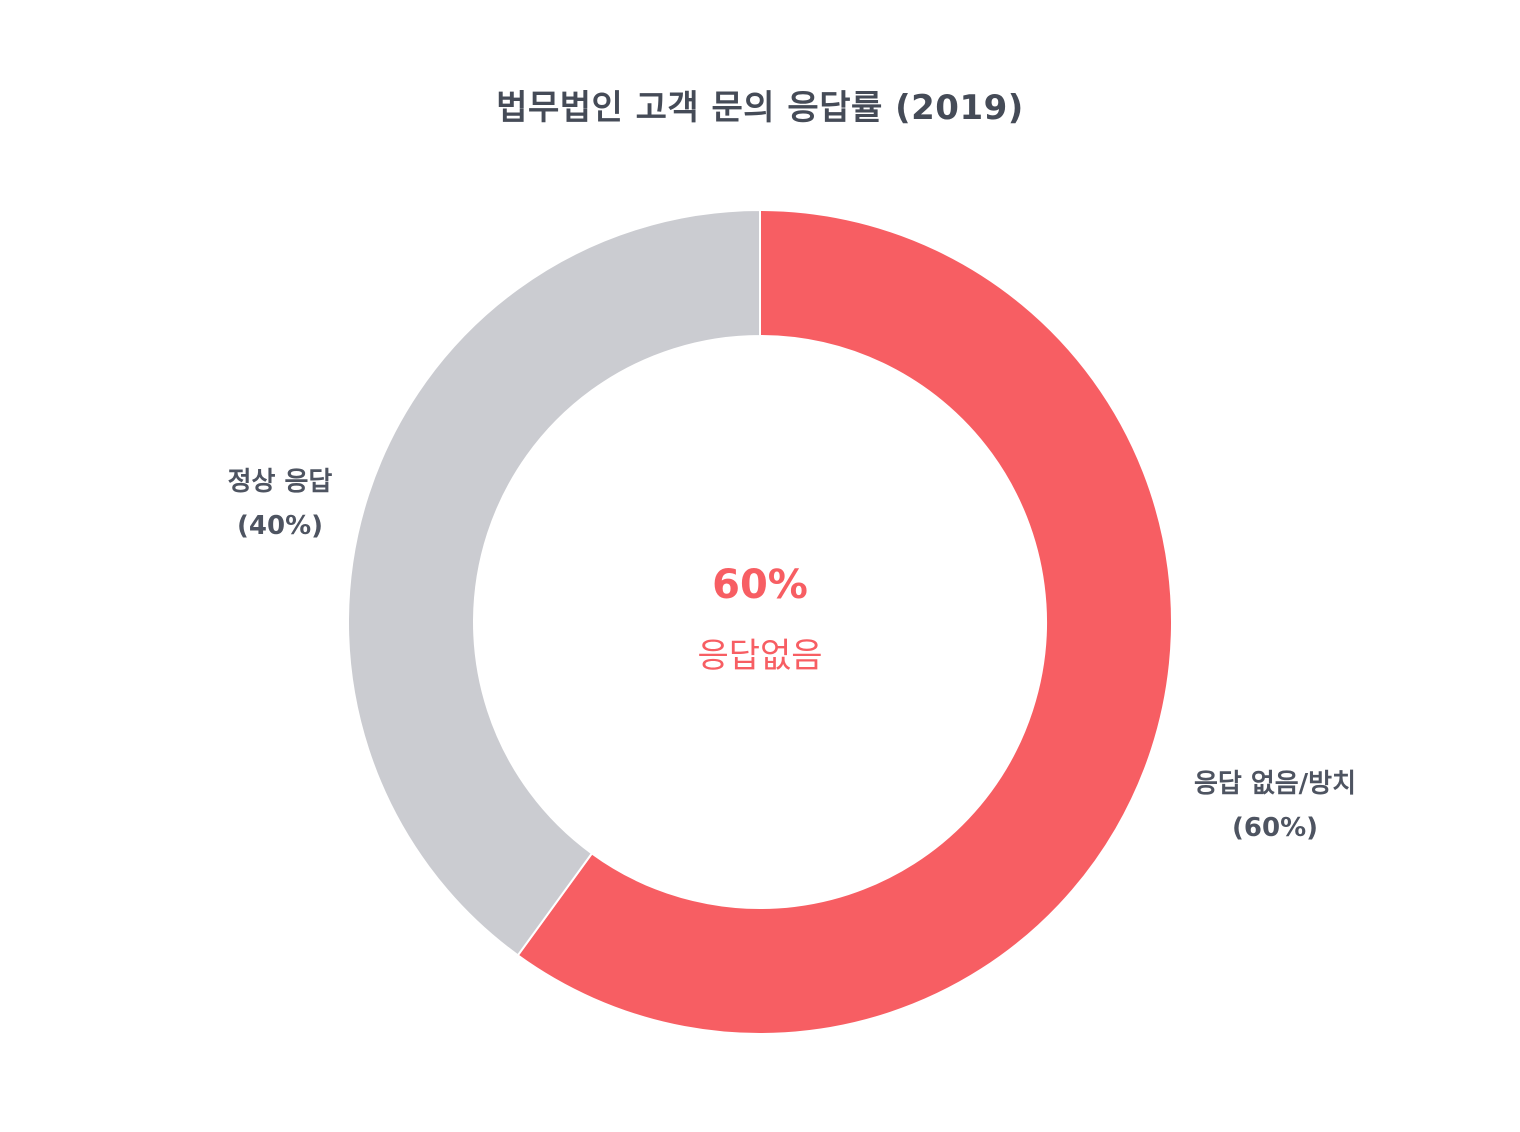  Describe the element at coordinates (1275, 784) in the screenshot. I see `slice-label-name: 응답 없음/방치` at that location.